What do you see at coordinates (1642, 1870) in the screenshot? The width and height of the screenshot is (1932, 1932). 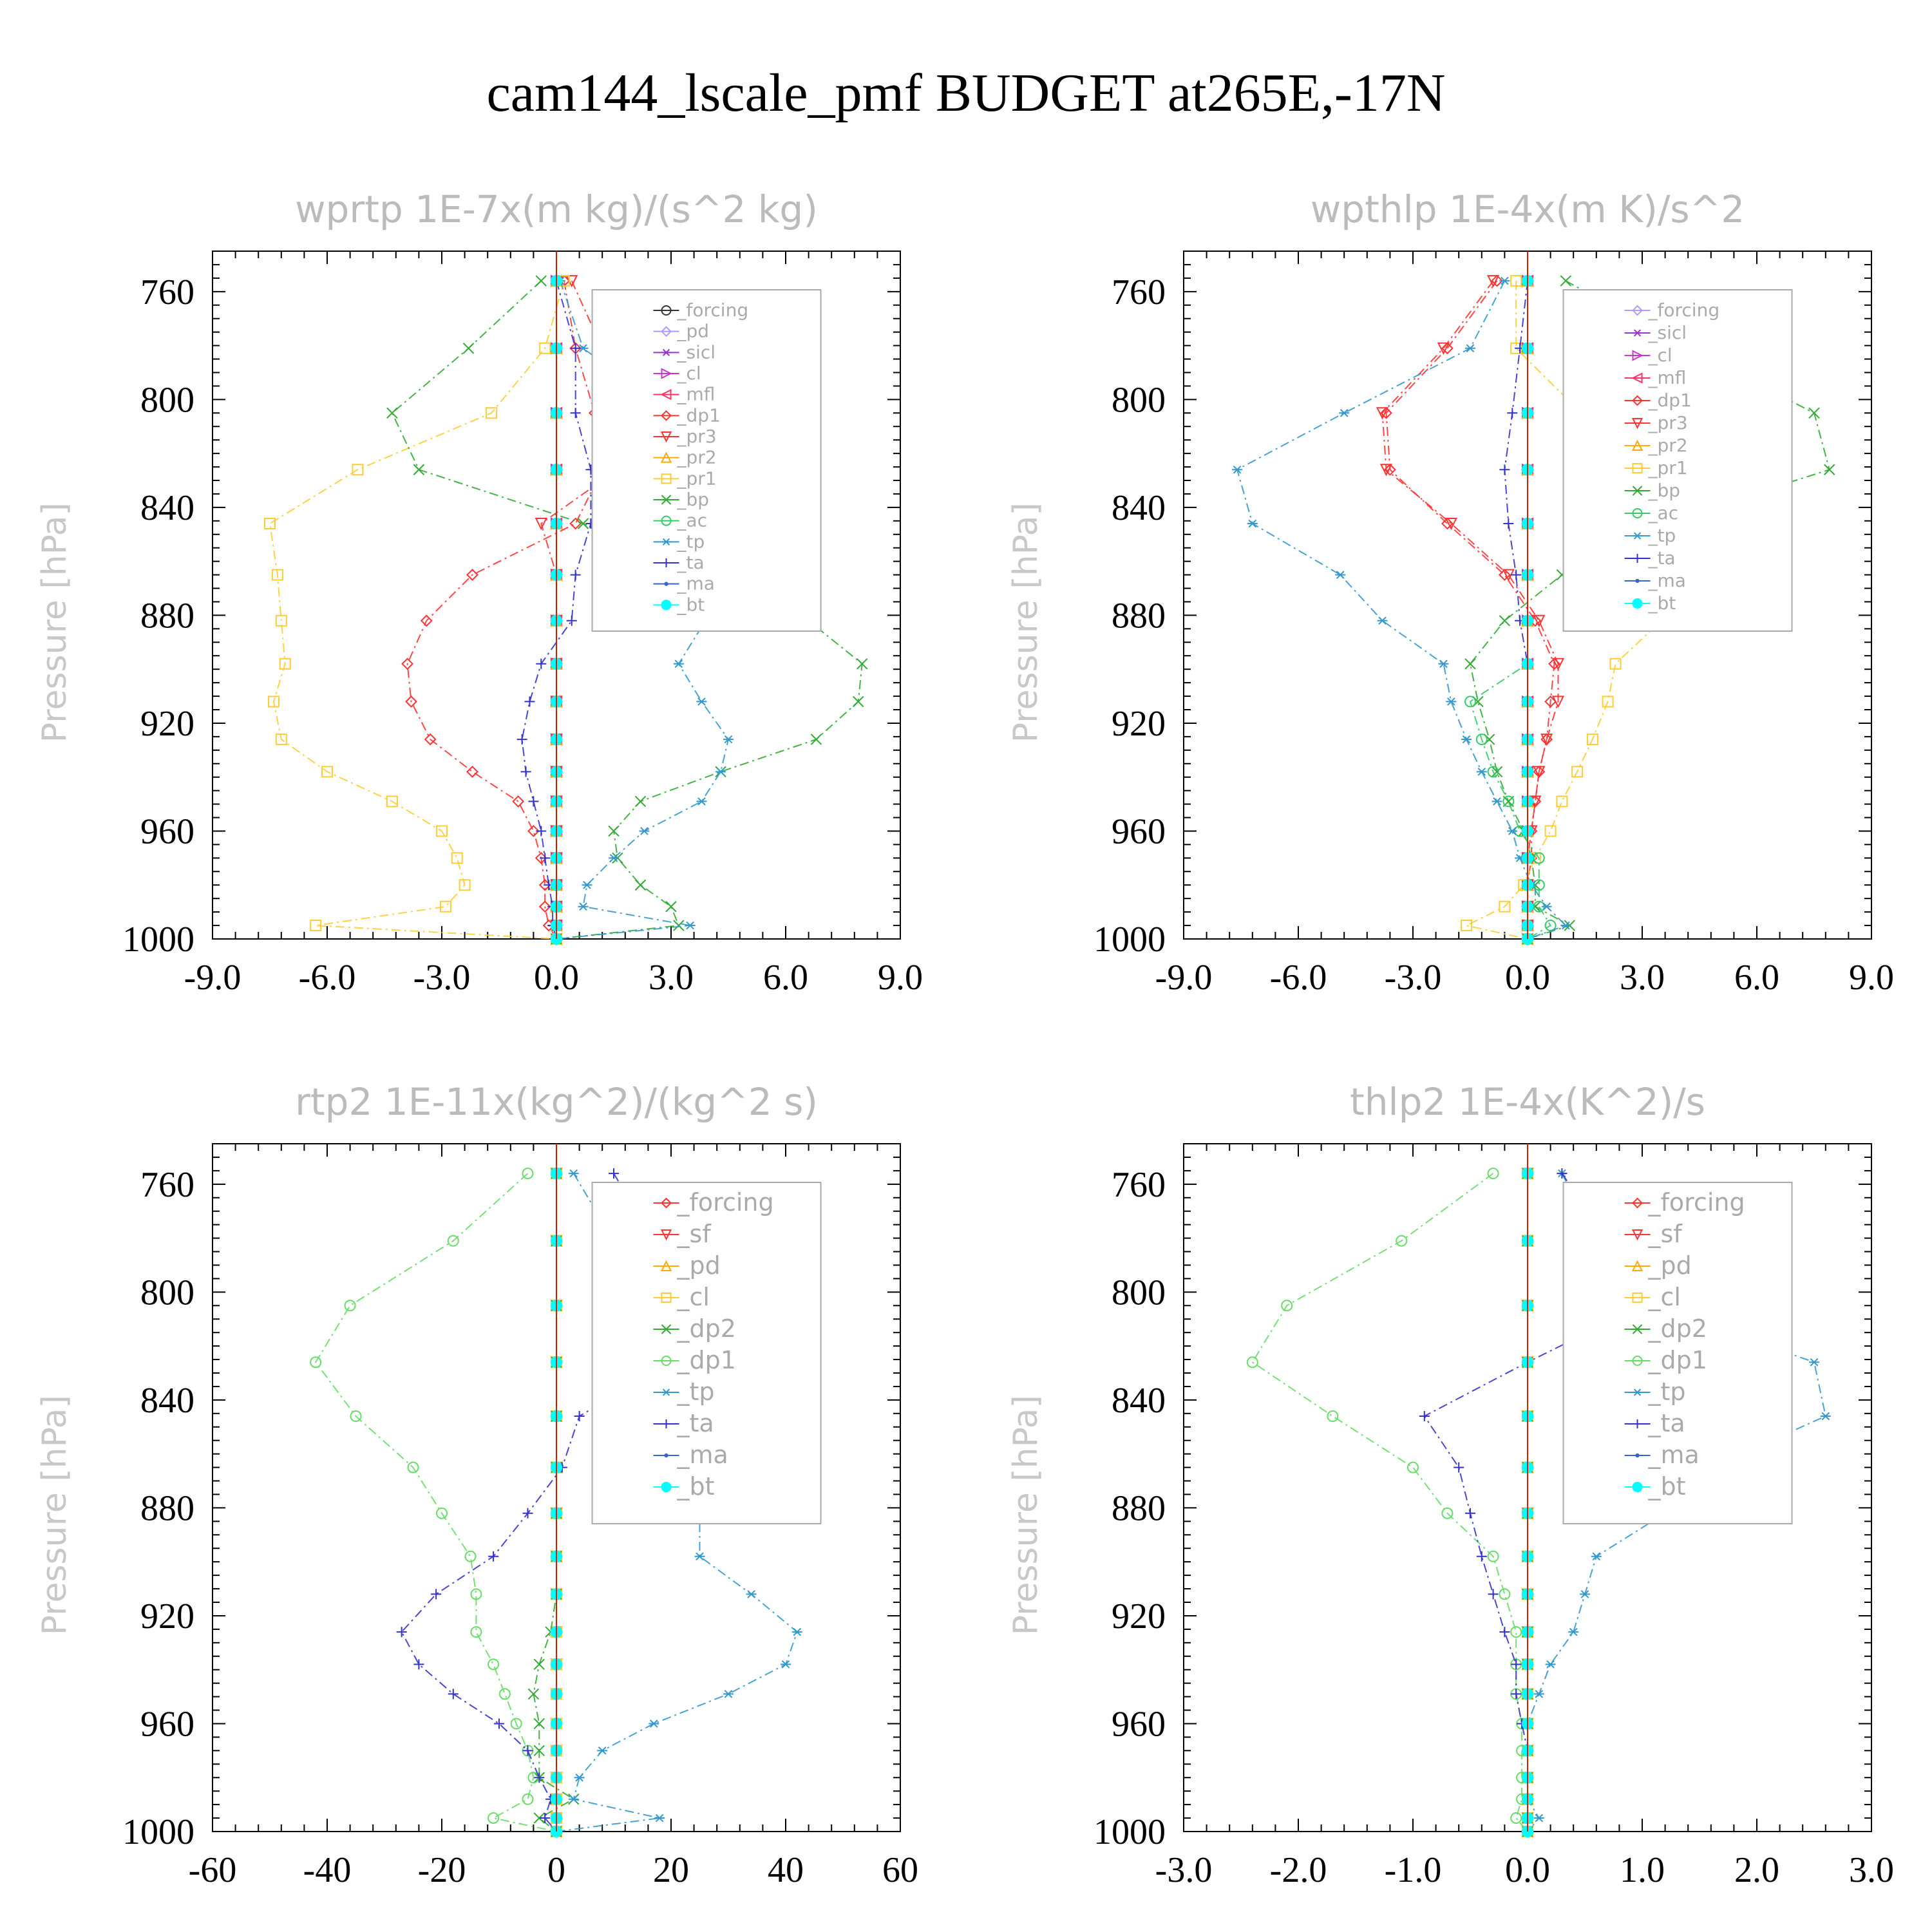 I see `x-tick-label: 1.0` at bounding box center [1642, 1870].